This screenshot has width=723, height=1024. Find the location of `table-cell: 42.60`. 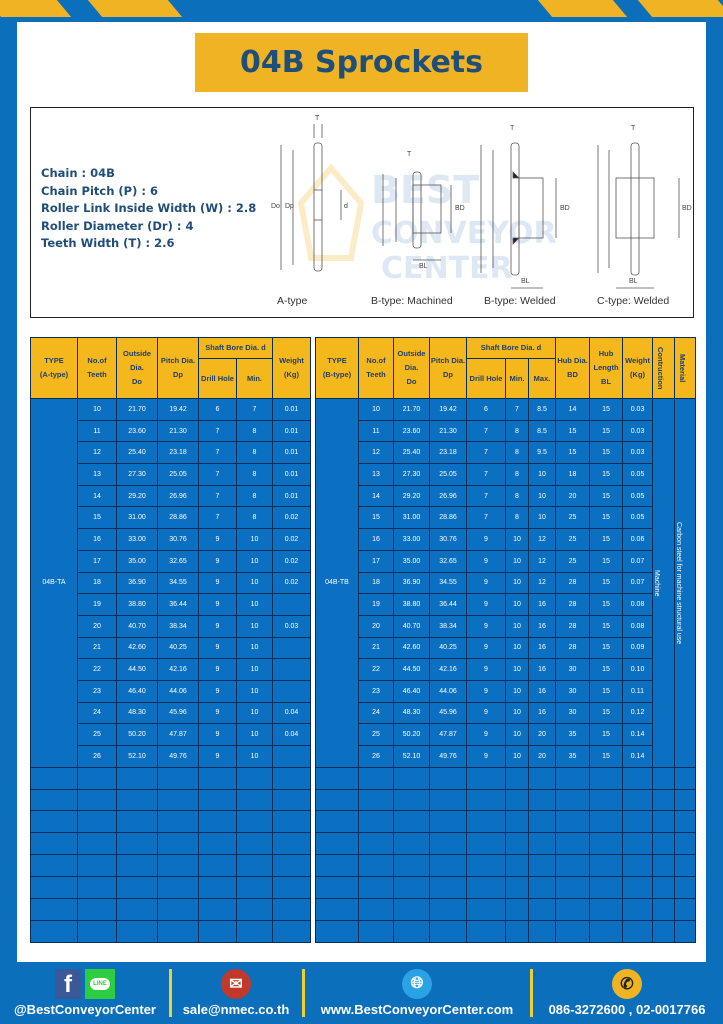

table-cell: 42.60 is located at coordinates (411, 648).